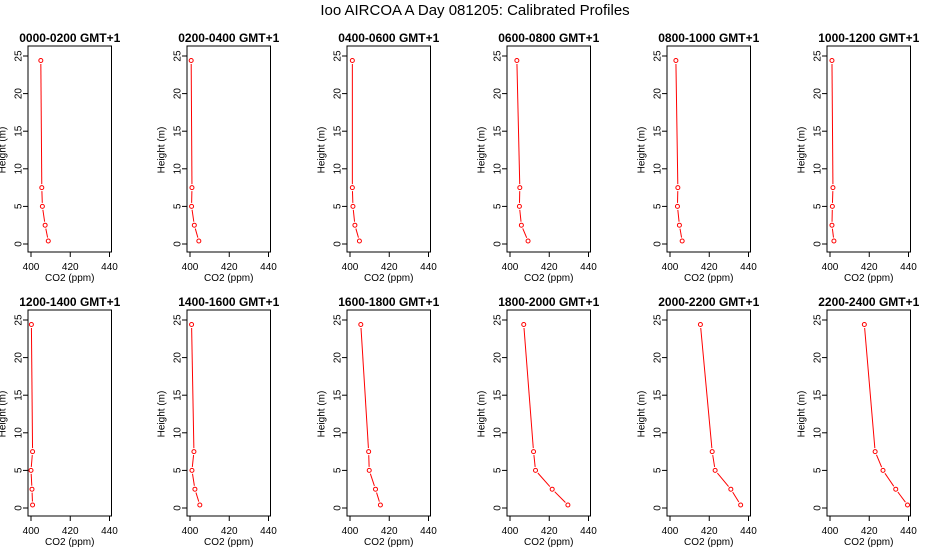  Describe the element at coordinates (228, 302) in the screenshot. I see `panel-title: 1400-1600 GMT+1` at that location.